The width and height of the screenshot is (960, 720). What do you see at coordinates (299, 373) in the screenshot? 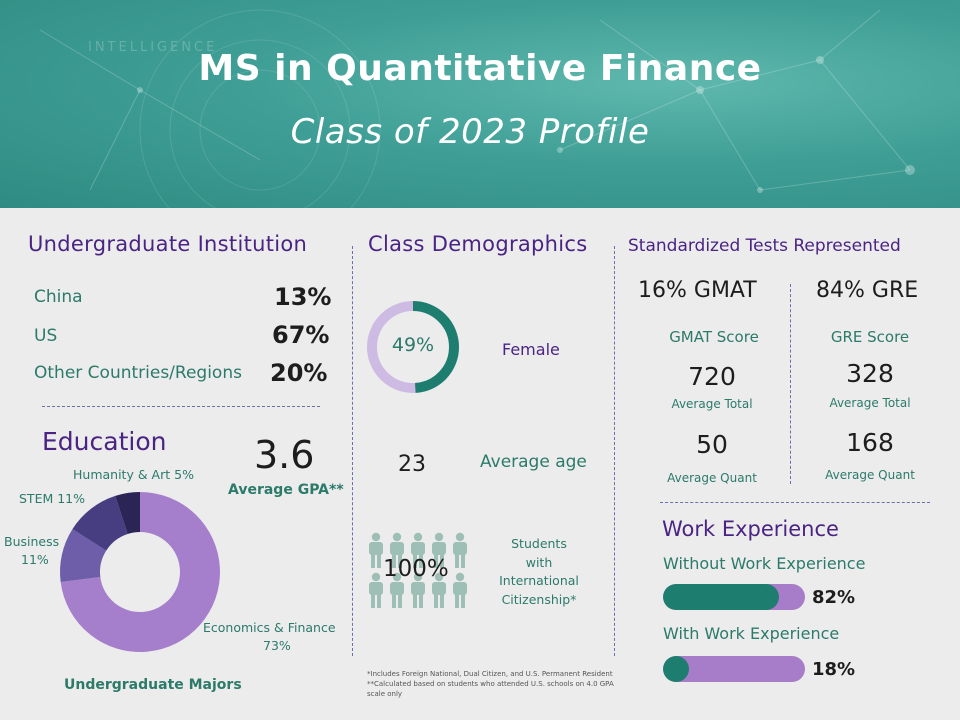
I see `institution-value-other: 20%` at bounding box center [299, 373].